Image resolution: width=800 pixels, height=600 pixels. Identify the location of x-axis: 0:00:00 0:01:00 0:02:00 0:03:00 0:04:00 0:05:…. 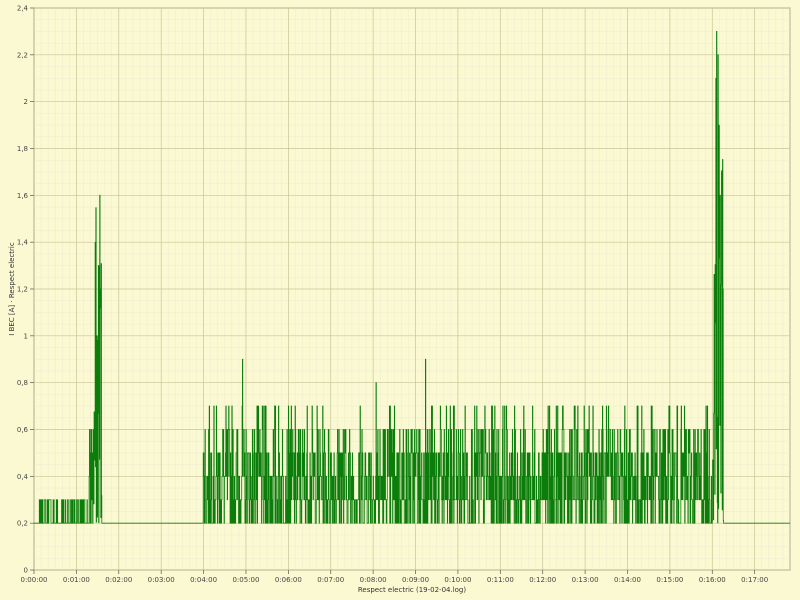
(394, 577).